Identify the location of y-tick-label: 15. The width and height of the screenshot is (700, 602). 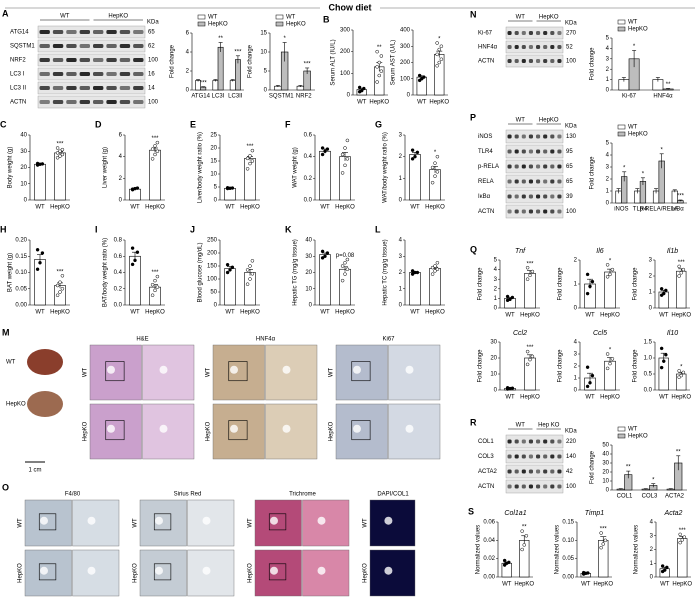
(213, 162).